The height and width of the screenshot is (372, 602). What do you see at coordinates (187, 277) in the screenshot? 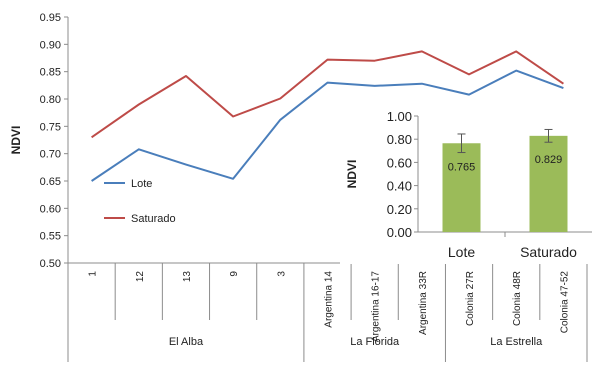
I see `x-tick-label: 13` at bounding box center [187, 277].